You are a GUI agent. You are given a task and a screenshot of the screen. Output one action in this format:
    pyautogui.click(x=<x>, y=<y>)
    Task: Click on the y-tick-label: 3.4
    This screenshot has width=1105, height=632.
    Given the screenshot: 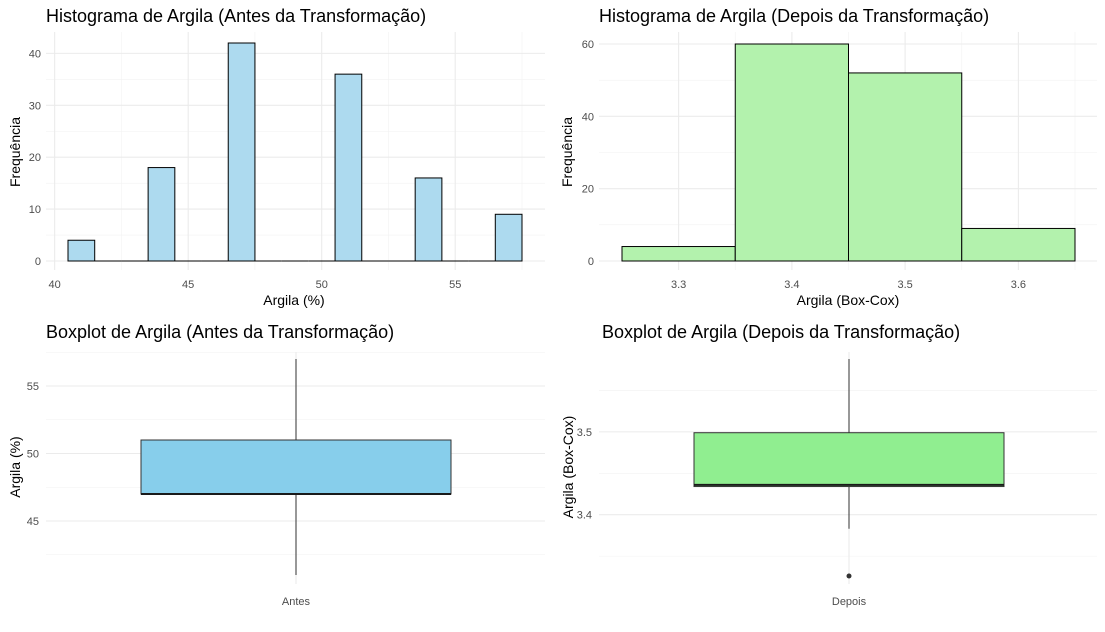 What is the action you would take?
    pyautogui.click(x=584, y=516)
    